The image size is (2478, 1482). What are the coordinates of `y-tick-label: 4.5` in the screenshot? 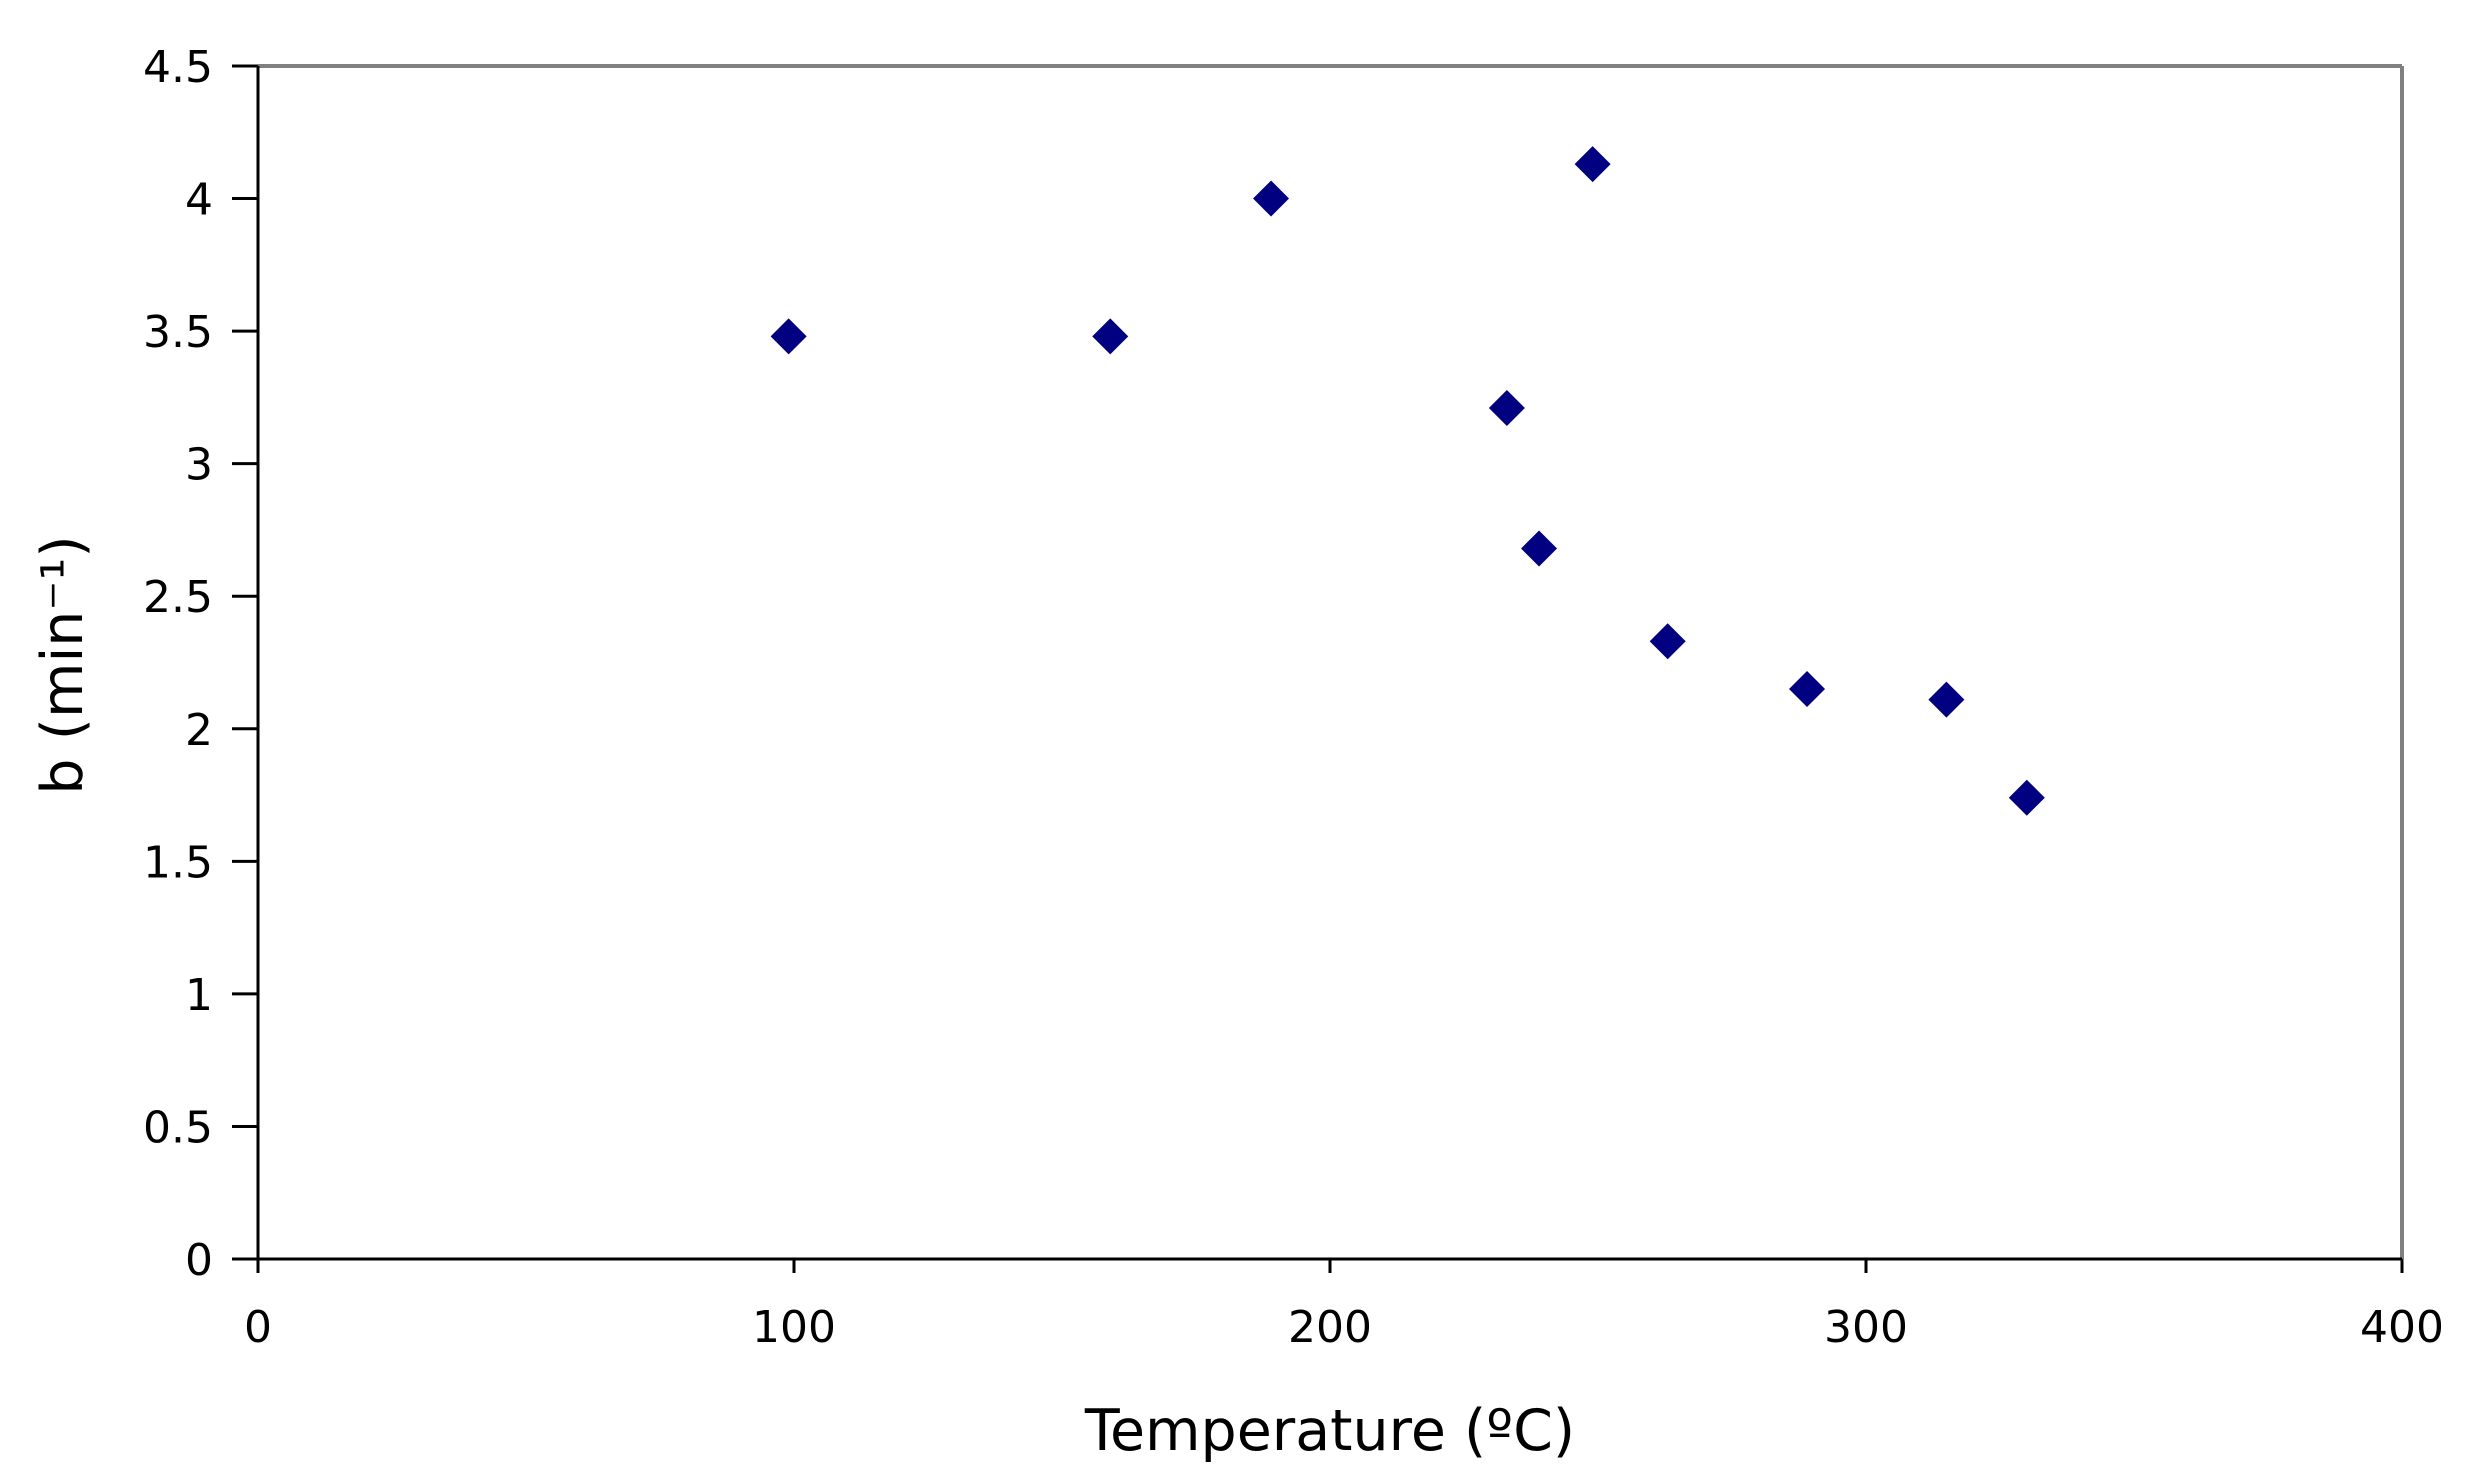 It's located at (178, 67).